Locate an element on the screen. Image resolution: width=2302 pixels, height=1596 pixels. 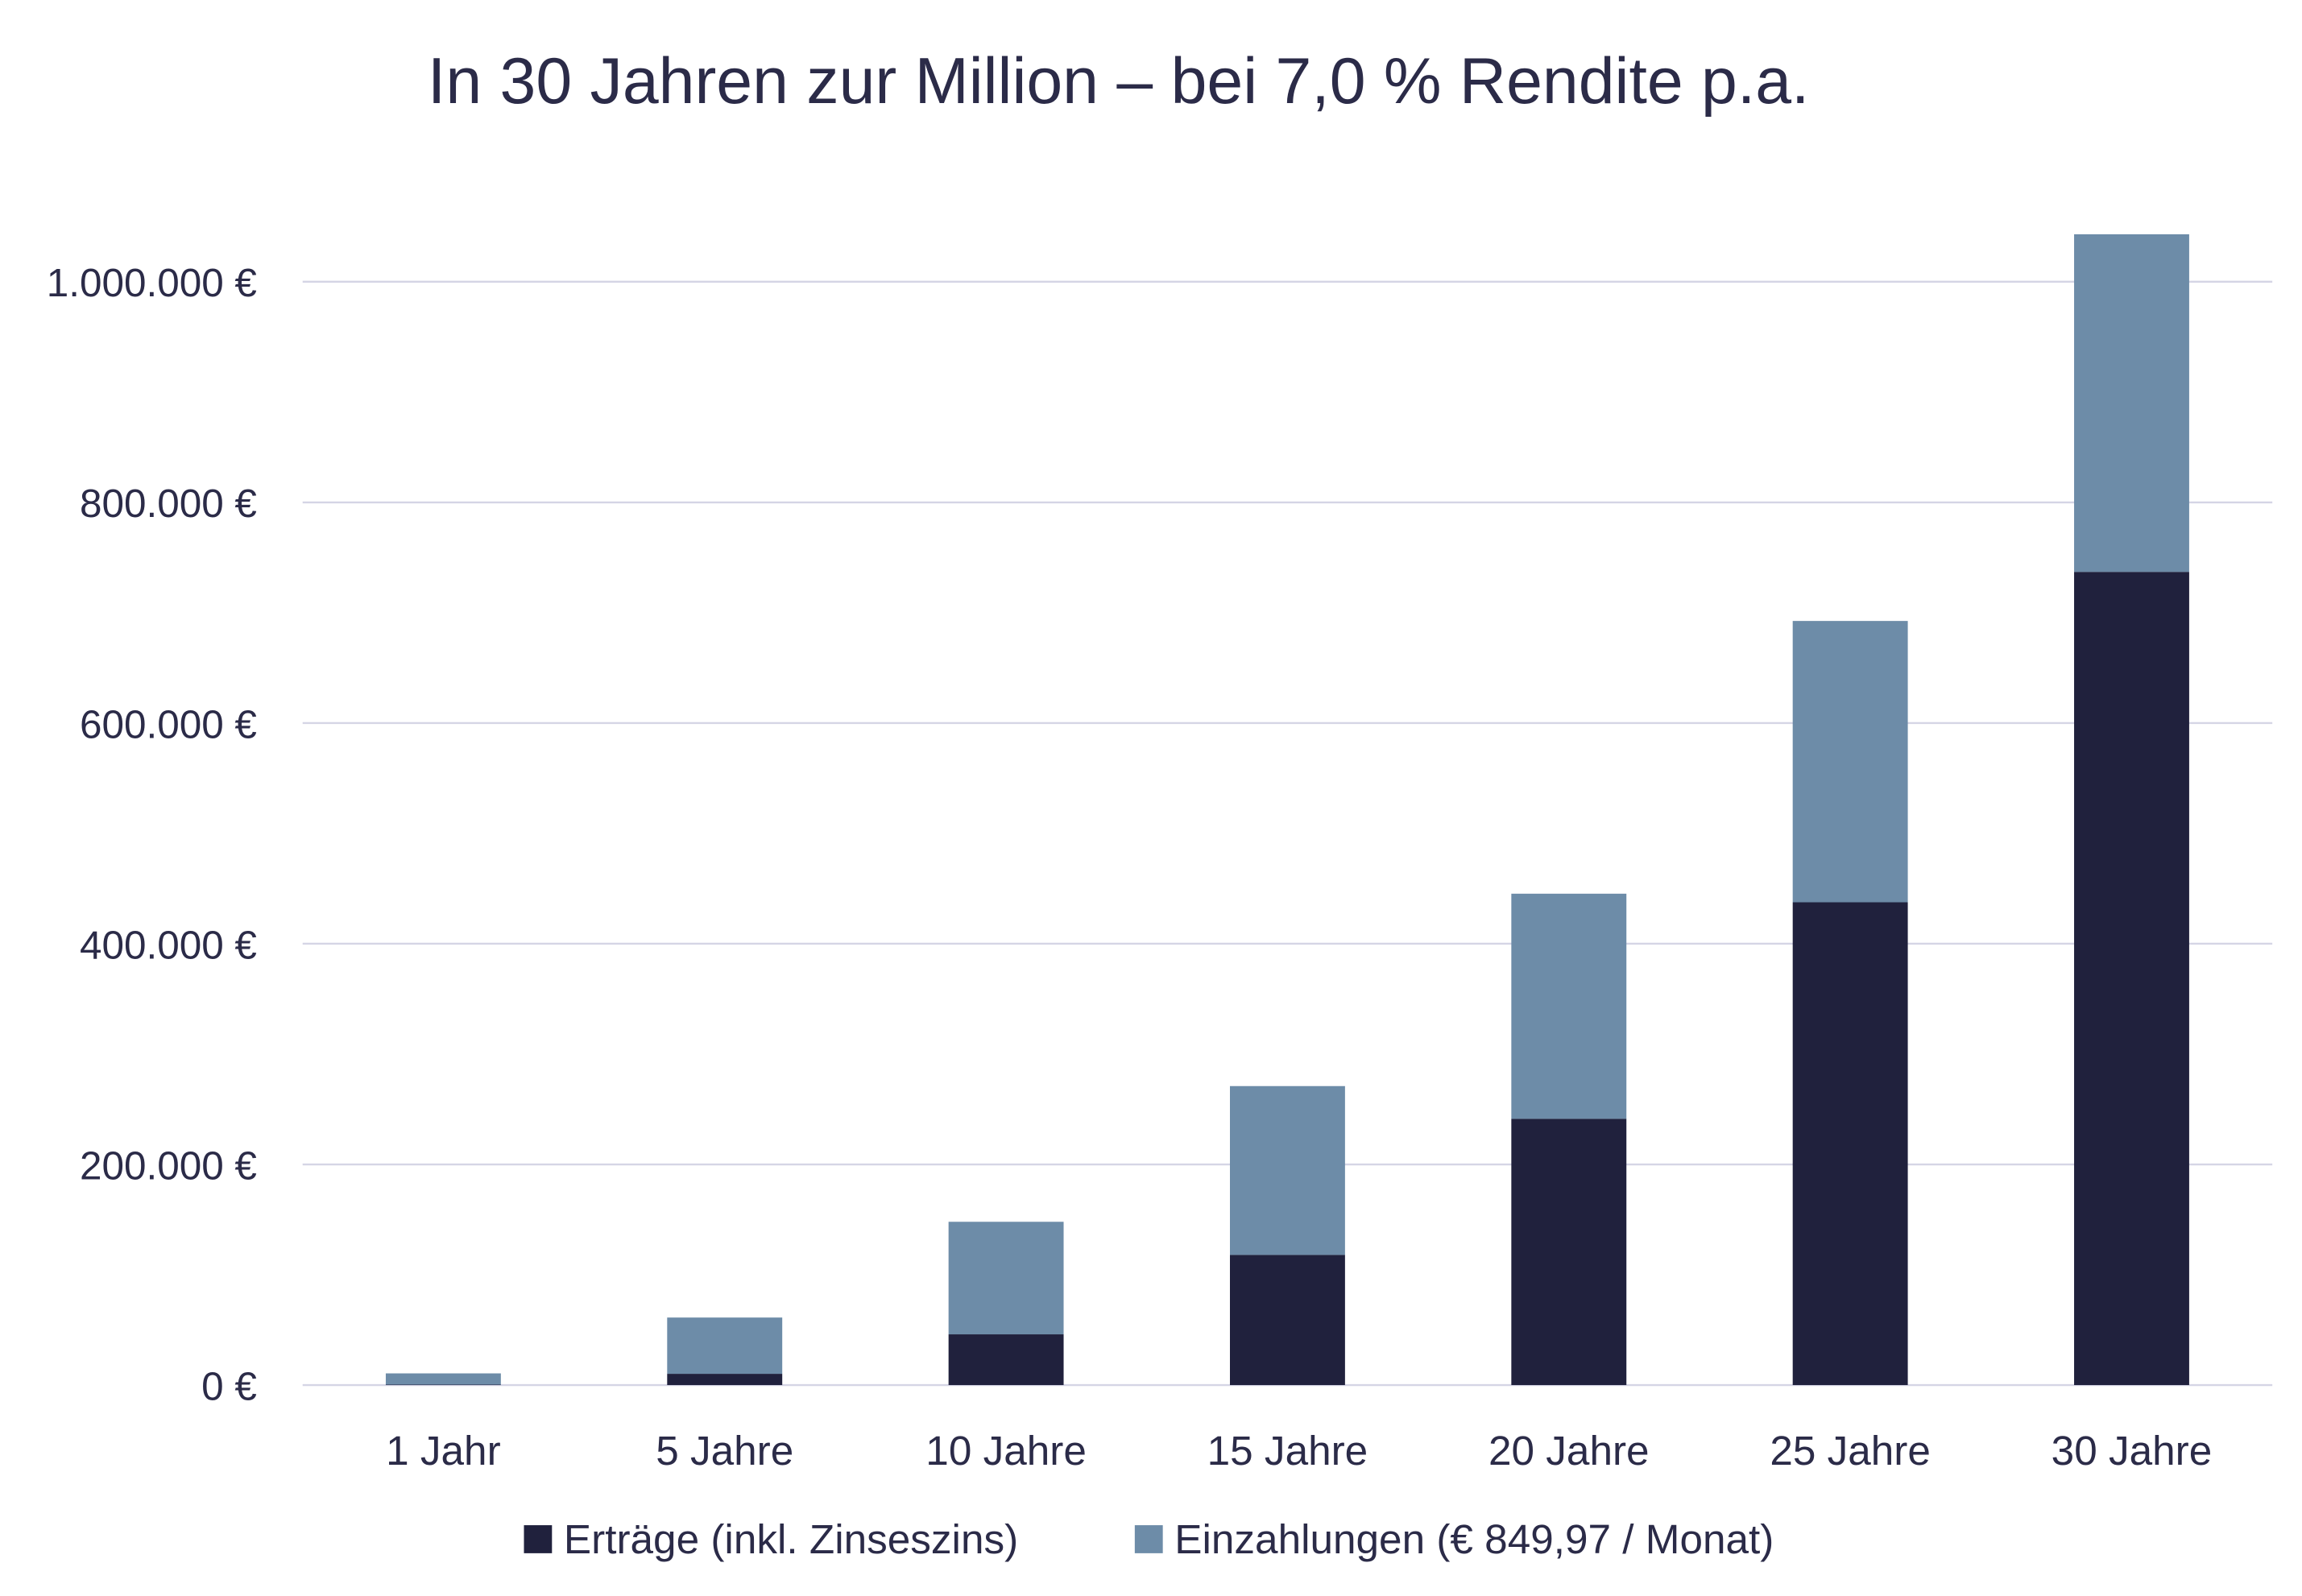
x-tick-label: 20 Jahre is located at coordinates (1569, 1451).